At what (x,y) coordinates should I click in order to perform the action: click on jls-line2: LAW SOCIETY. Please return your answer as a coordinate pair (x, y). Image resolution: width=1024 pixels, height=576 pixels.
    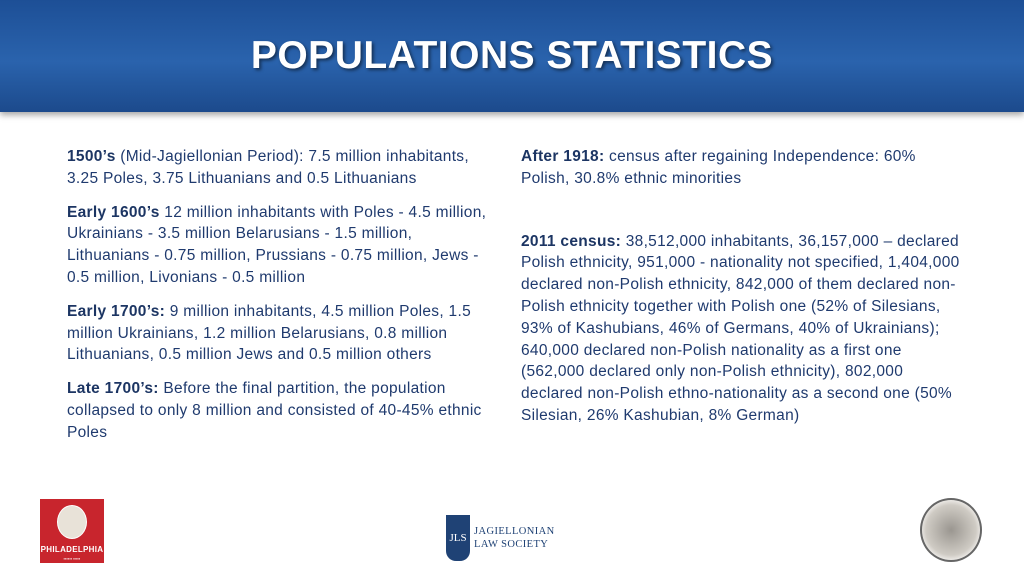
    Looking at the image, I should click on (511, 544).